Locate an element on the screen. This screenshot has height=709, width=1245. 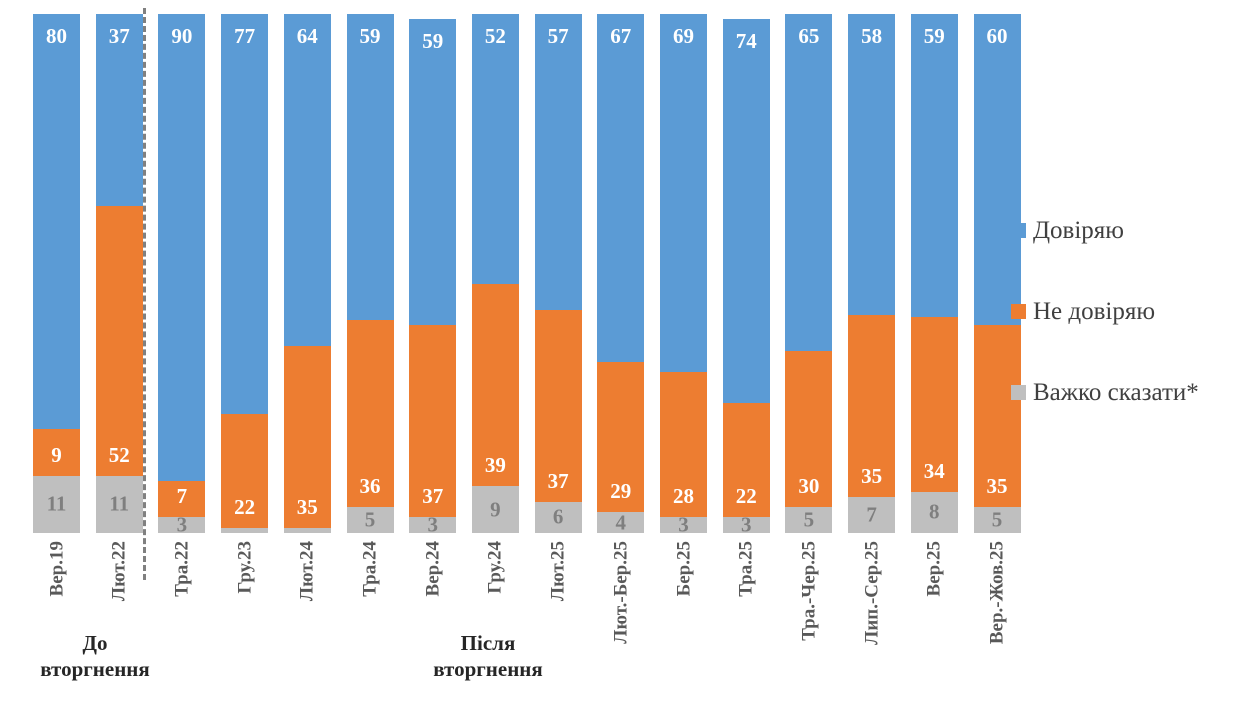
bar-Лют.25: 57 37 6 is located at coordinates (558, 273).